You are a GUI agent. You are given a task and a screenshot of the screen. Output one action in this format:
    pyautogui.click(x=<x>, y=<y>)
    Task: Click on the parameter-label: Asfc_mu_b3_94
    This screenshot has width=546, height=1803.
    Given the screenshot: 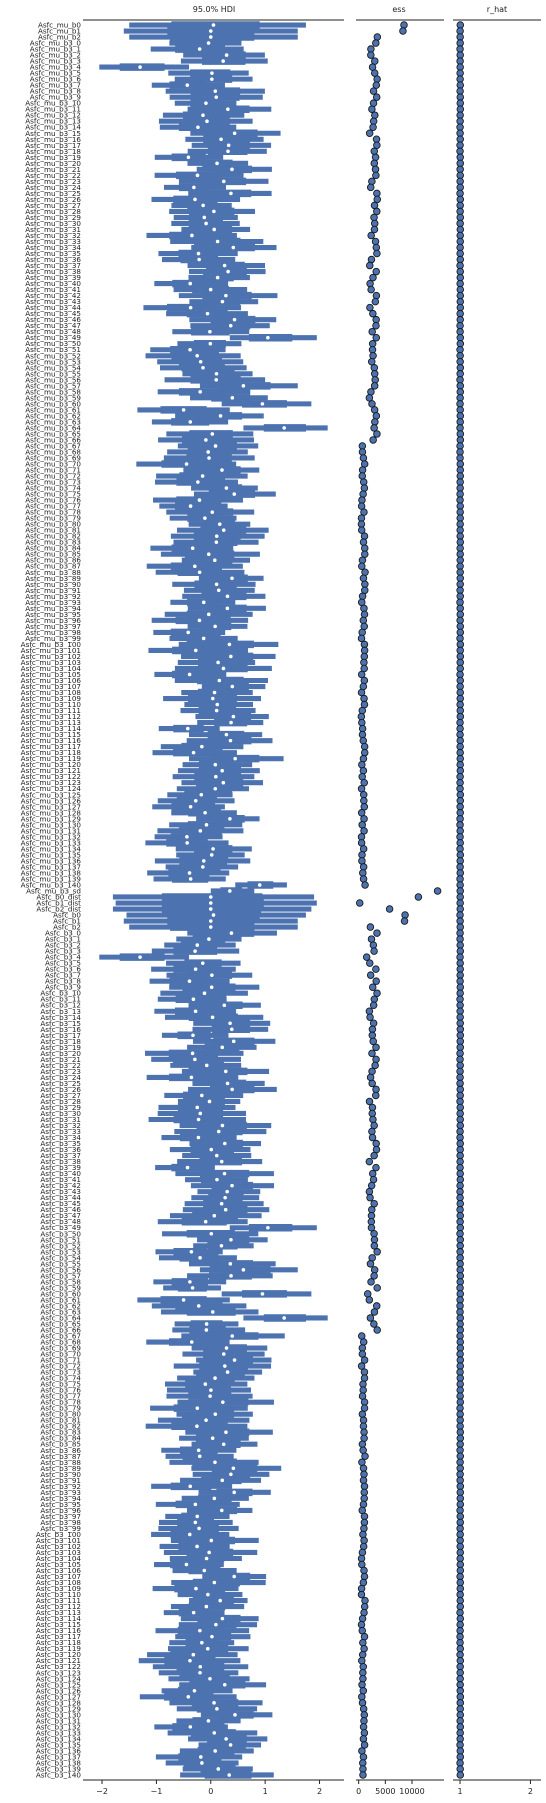 What is the action you would take?
    pyautogui.click(x=53, y=608)
    